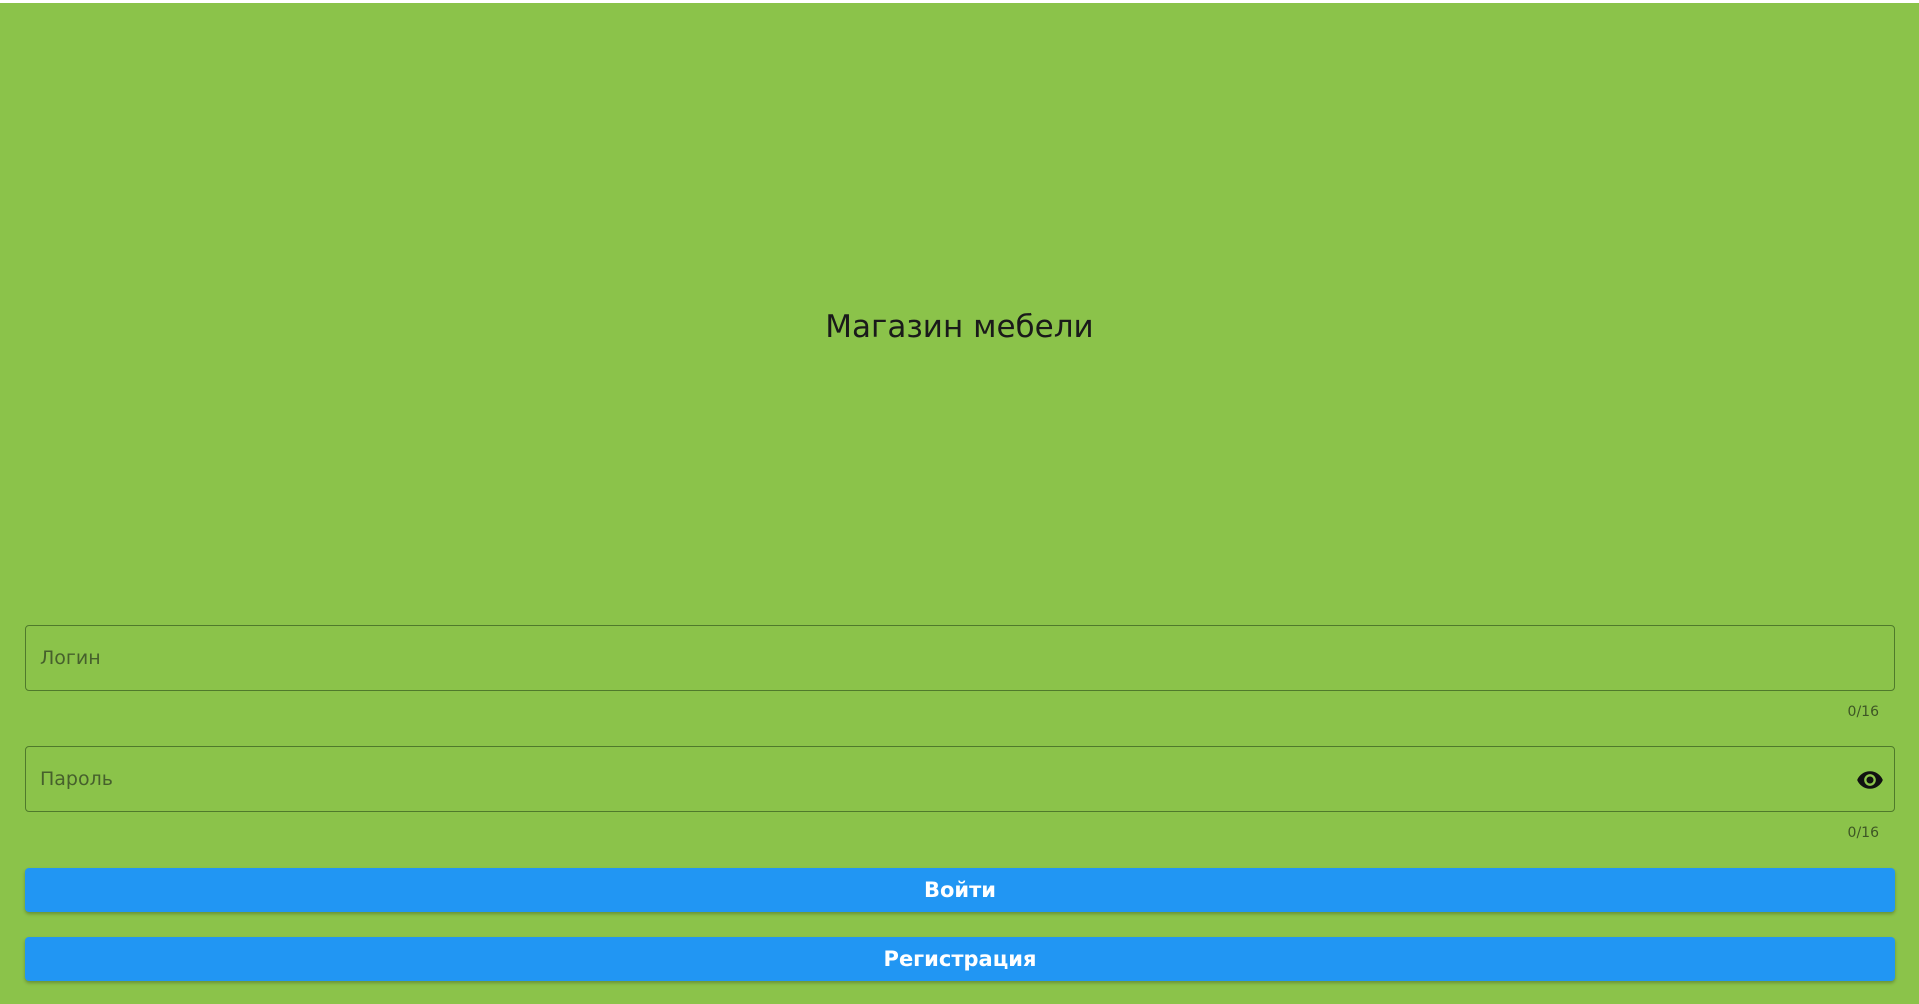  What do you see at coordinates (960, 959) in the screenshot?
I see `register-button: Регистрация` at bounding box center [960, 959].